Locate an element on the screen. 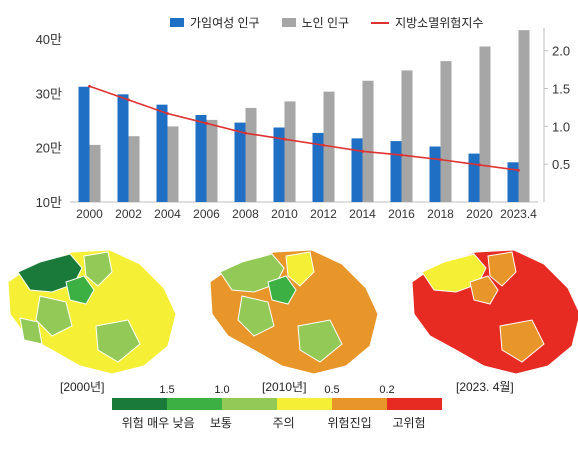 This screenshot has width=578, height=450. map-2010 is located at coordinates (294, 312).